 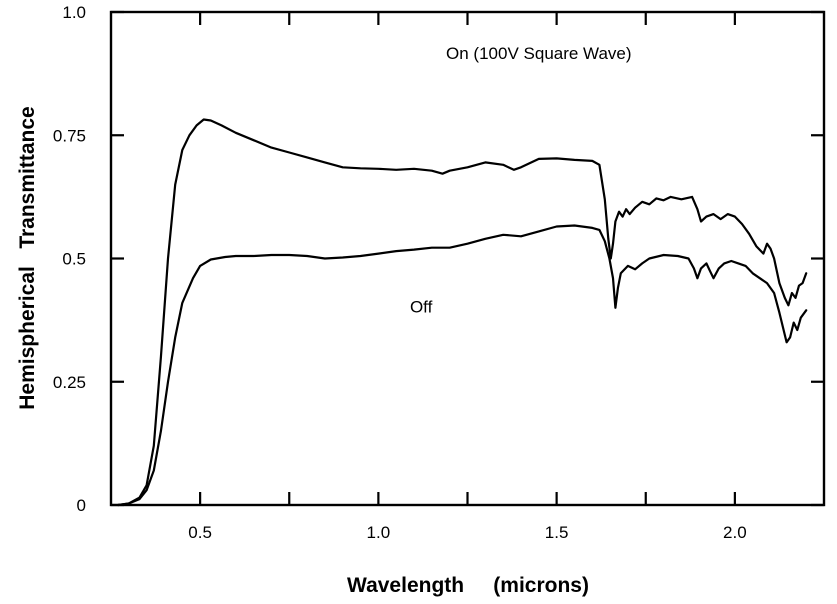 What do you see at coordinates (69, 135) in the screenshot?
I see `y-tick-label: 0.75` at bounding box center [69, 135].